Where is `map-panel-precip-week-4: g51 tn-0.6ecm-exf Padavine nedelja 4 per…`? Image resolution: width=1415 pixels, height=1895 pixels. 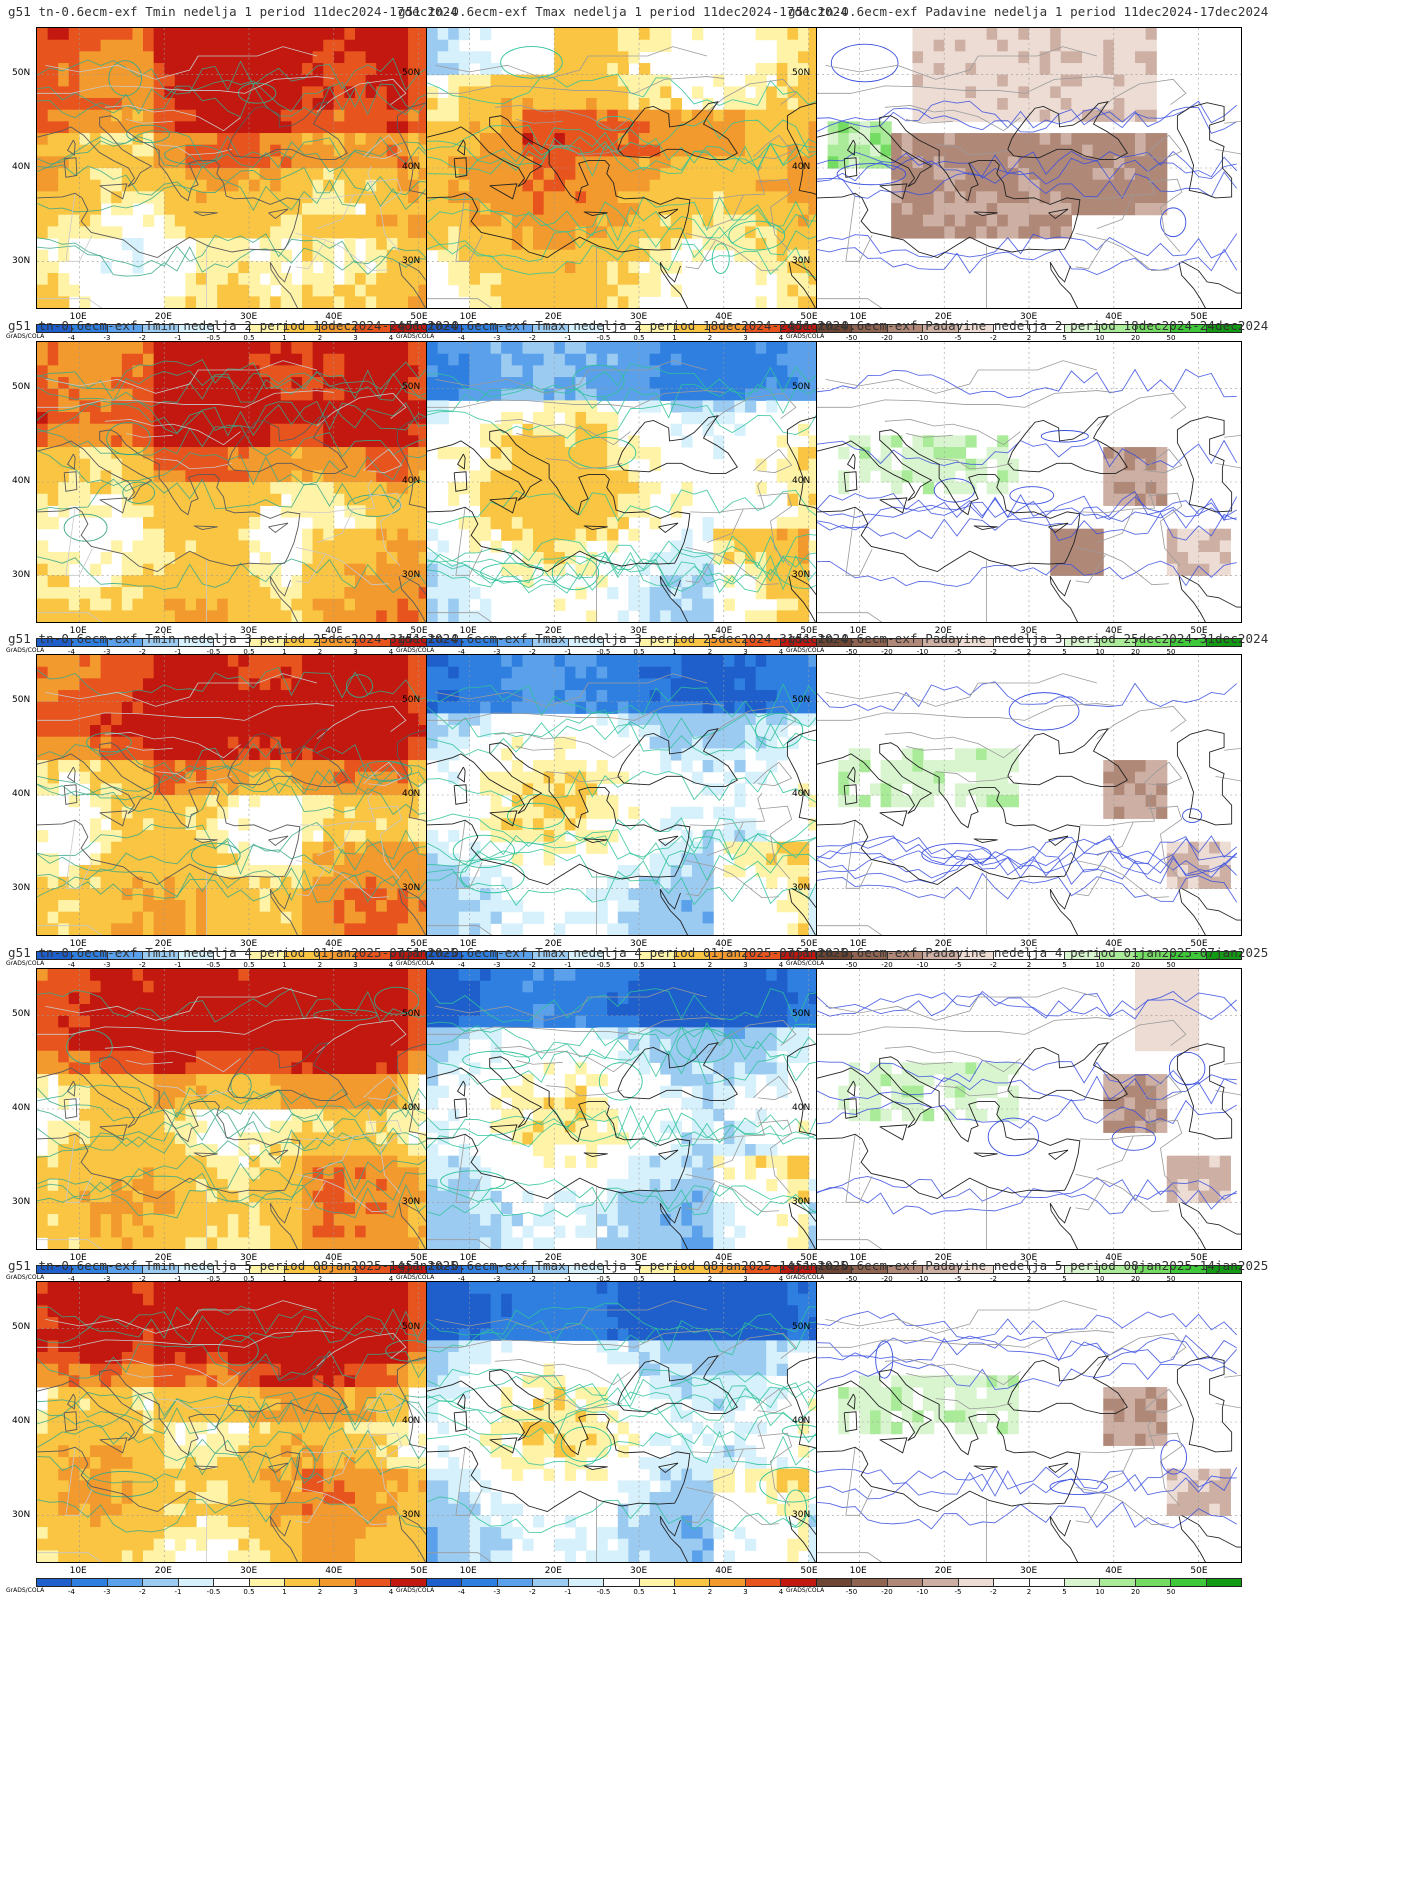 map-panel-precip-week-4: g51 tn-0.6ecm-exf Padavine nedelja 4 per… is located at coordinates (1024, 1130).